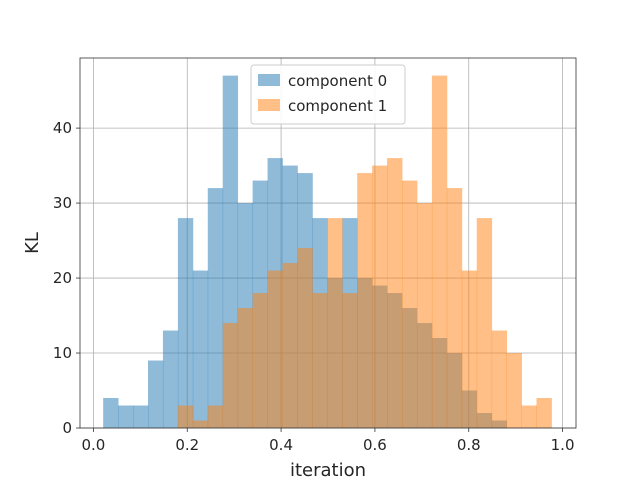 This screenshot has height=480, width=640. I want to click on x-tick-label: 0.2, so click(187, 445).